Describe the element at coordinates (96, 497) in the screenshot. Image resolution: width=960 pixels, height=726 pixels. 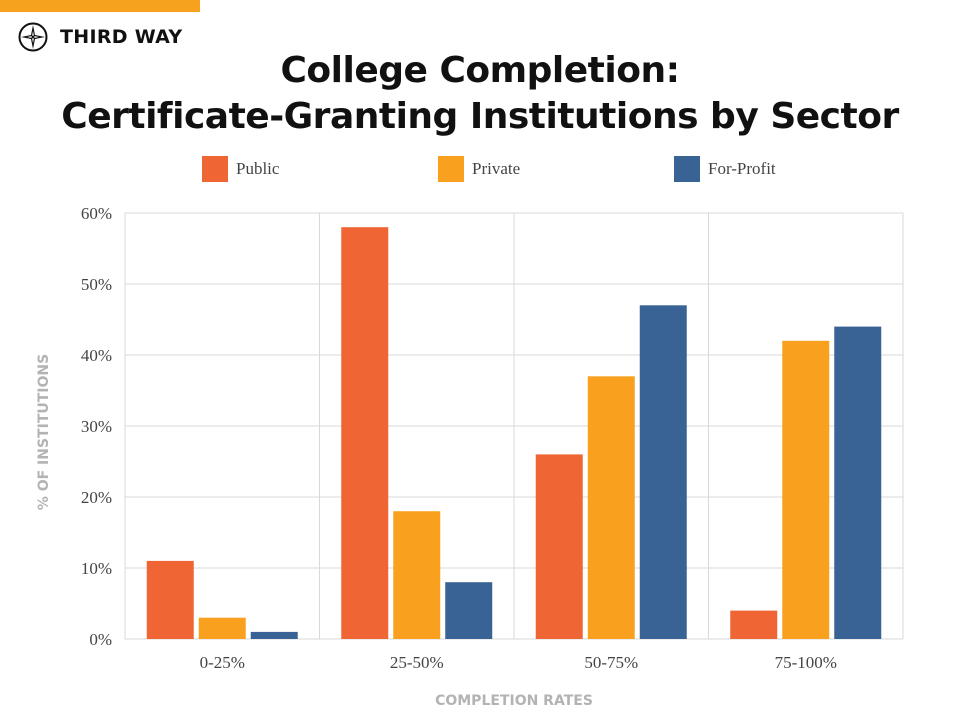
I see `y-tick-label: 20%` at that location.